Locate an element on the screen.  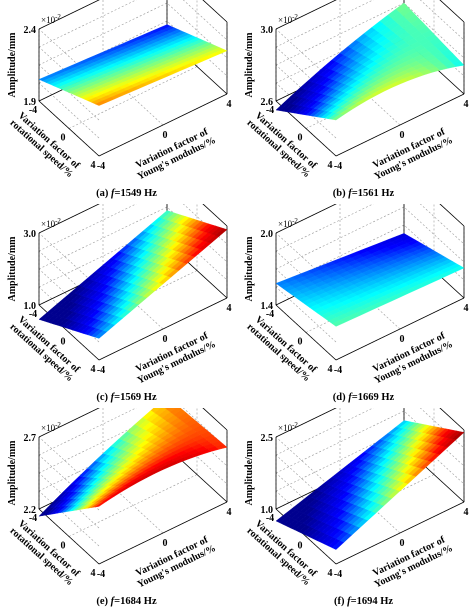
z-tick-label: 2.7 is located at coordinates (30, 438).